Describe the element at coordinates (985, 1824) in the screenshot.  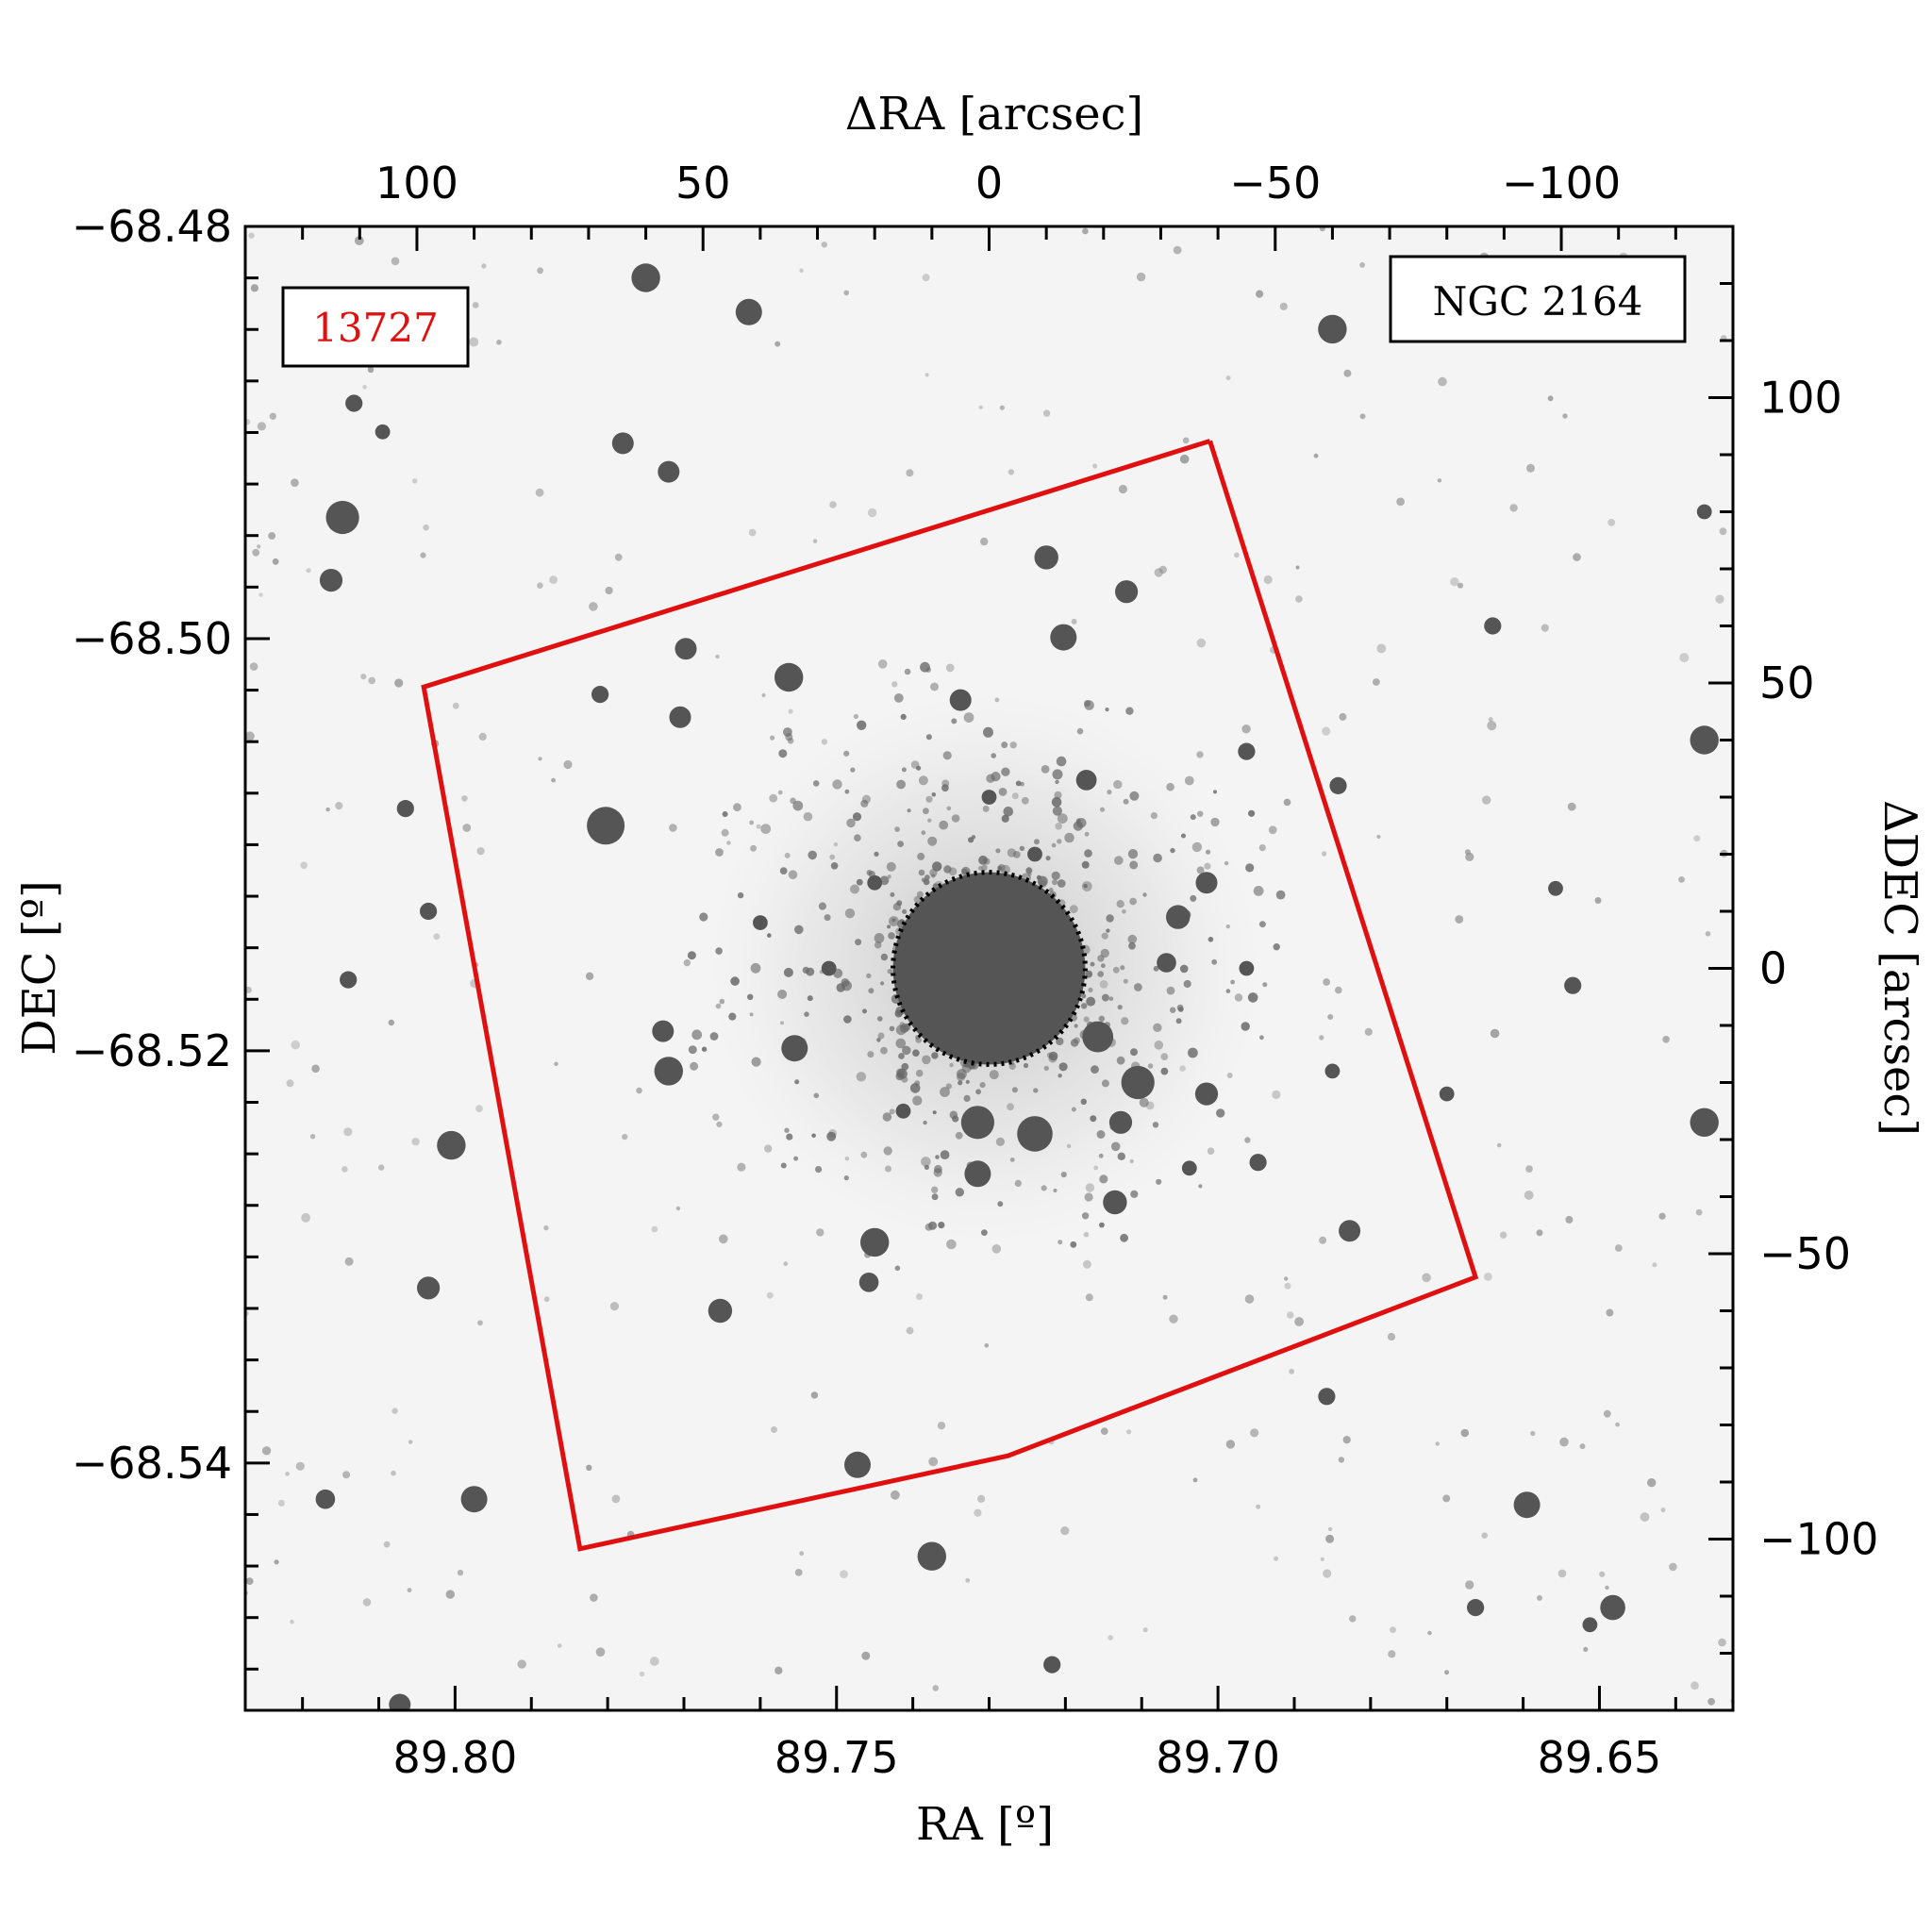
I see `bottom-axis-title: RA [º]` at that location.